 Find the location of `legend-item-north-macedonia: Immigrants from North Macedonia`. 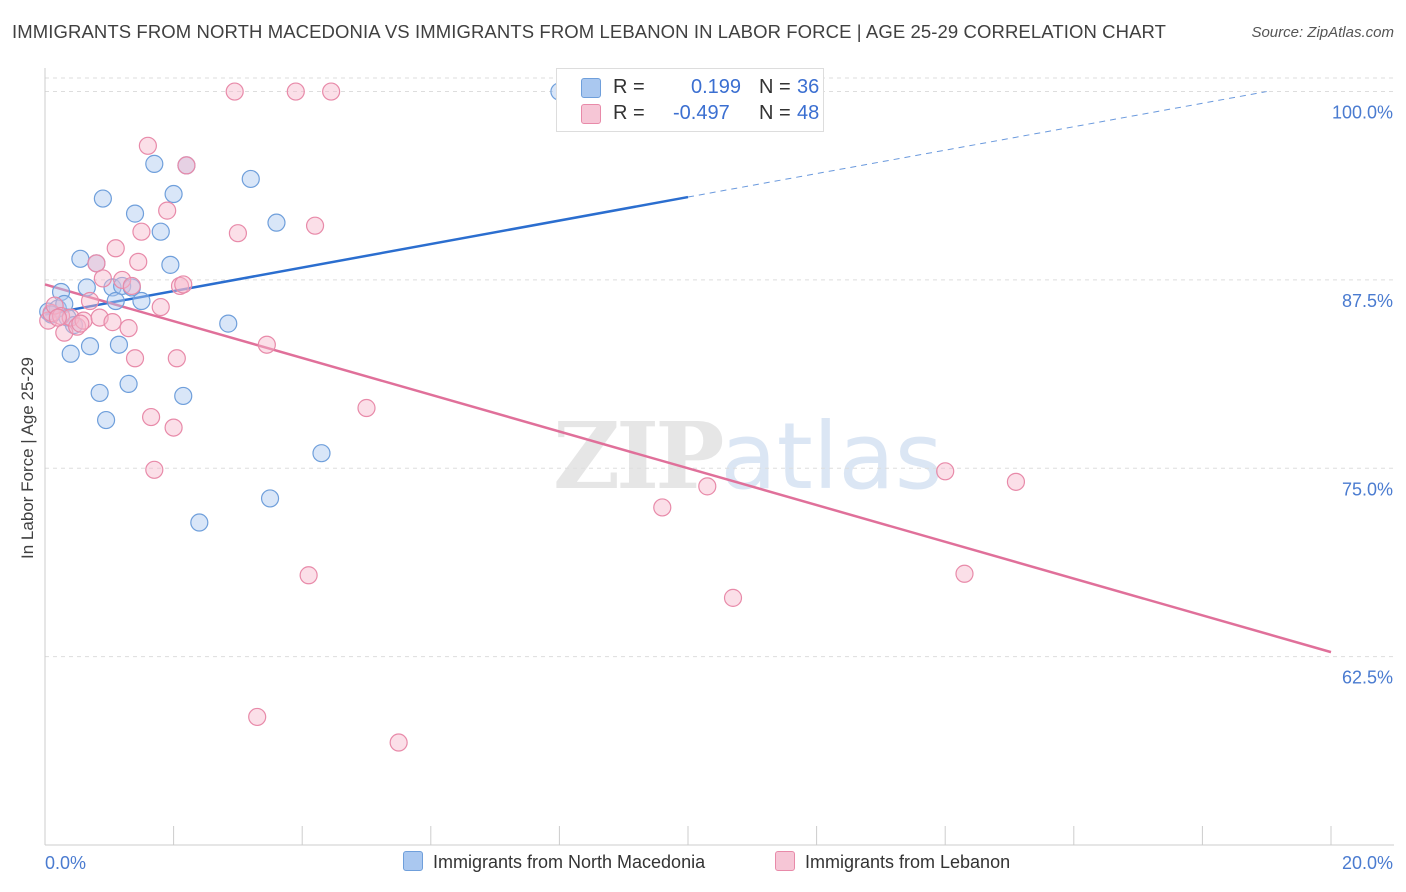

legend-item-north-macedonia: Immigrants from North Macedonia is located at coordinates (554, 864).